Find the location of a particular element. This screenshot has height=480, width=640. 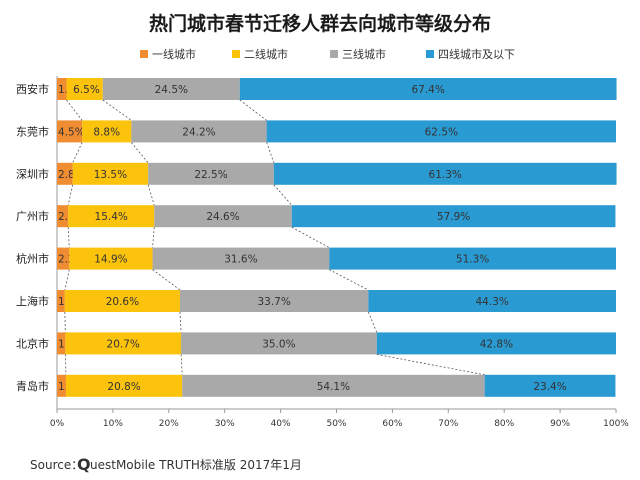

data-label: 24.2% is located at coordinates (198, 132).